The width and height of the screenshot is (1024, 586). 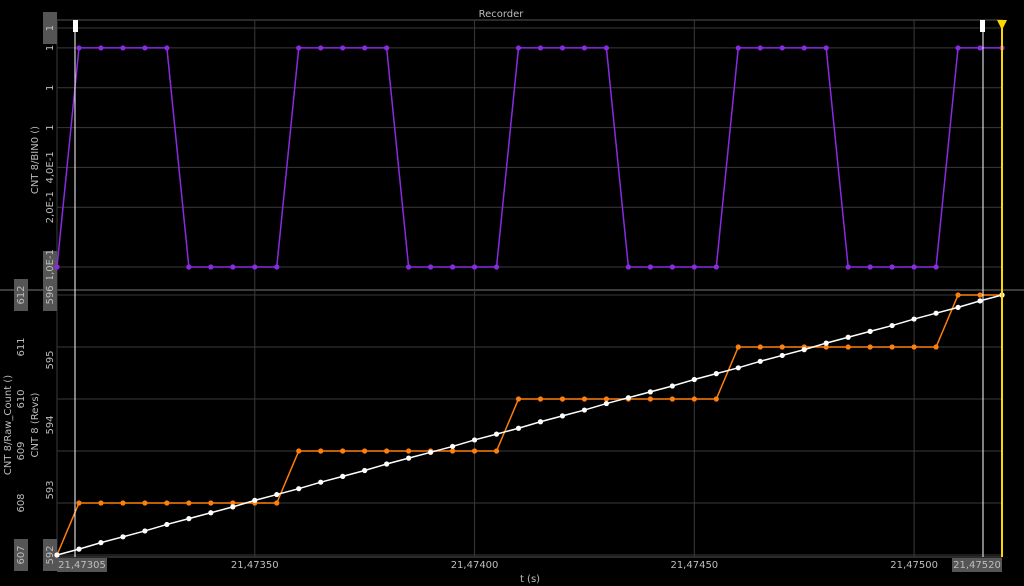 I want to click on y-tick: 610, so click(x=21, y=398).